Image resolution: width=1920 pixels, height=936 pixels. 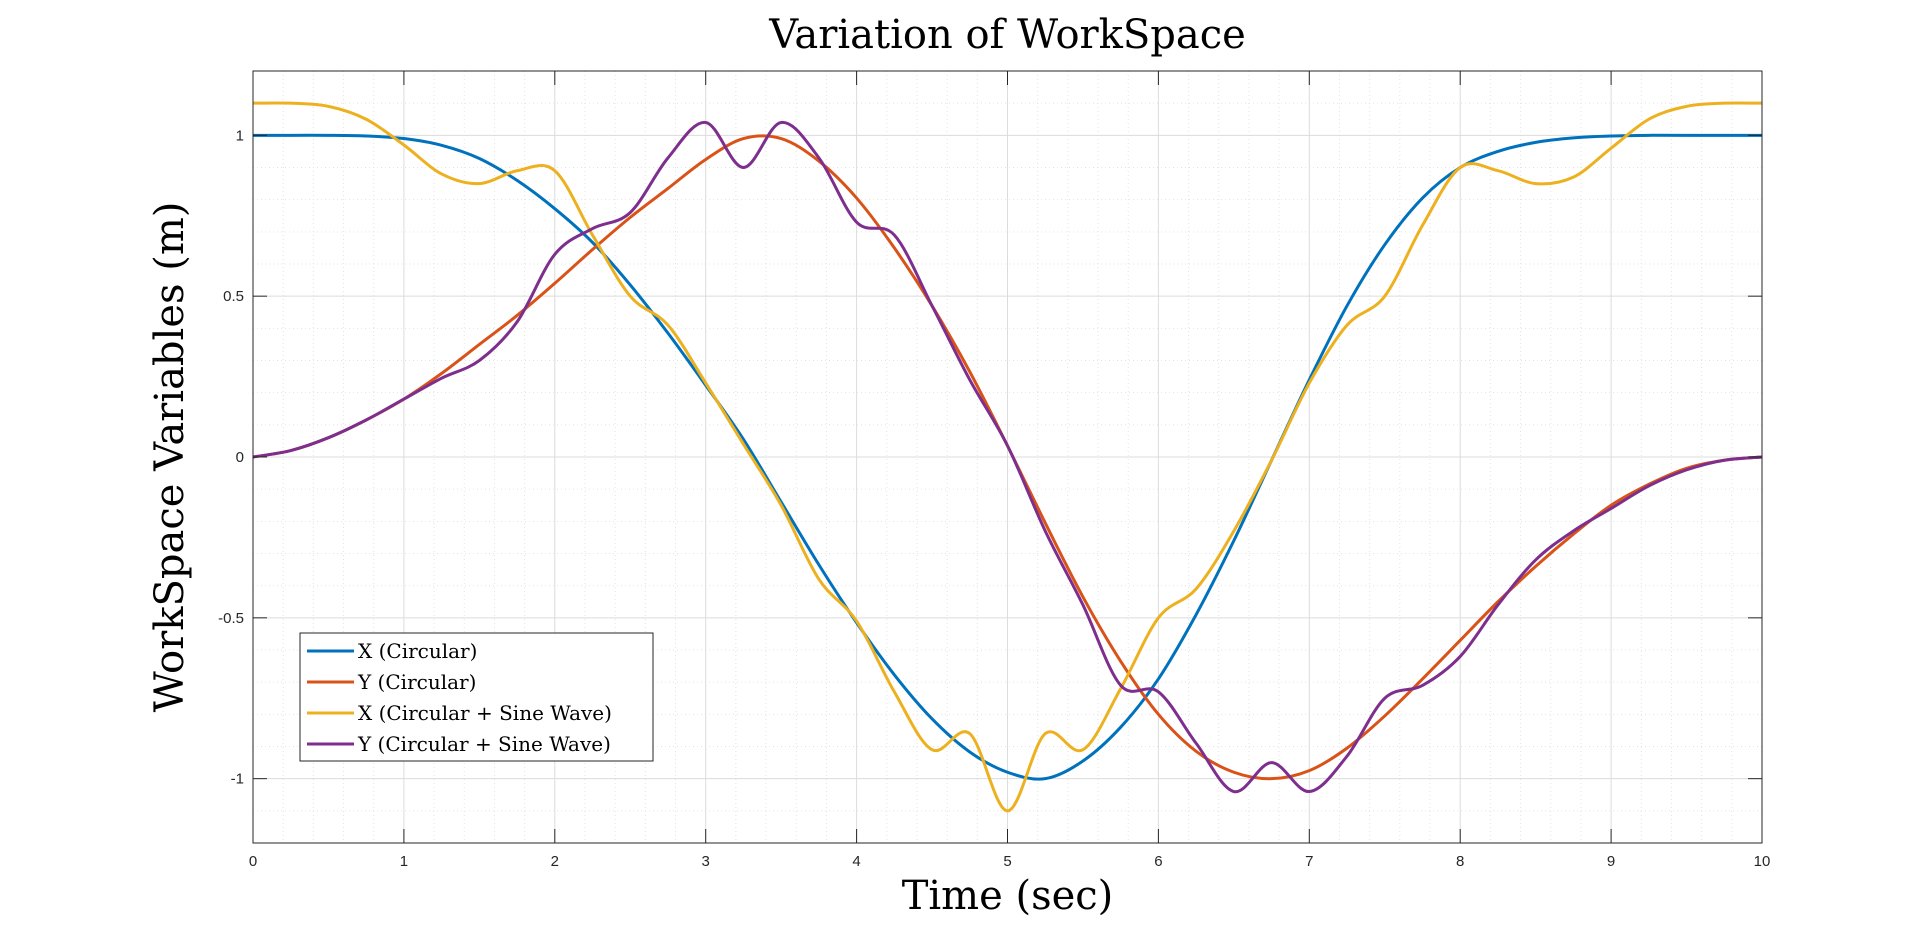 I want to click on x-tick-label: 1, so click(x=404, y=861).